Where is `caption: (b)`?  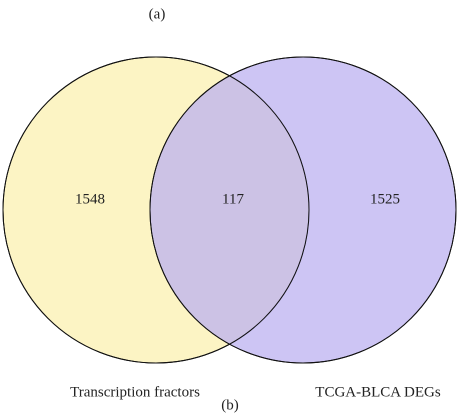
caption: (b) is located at coordinates (230, 405).